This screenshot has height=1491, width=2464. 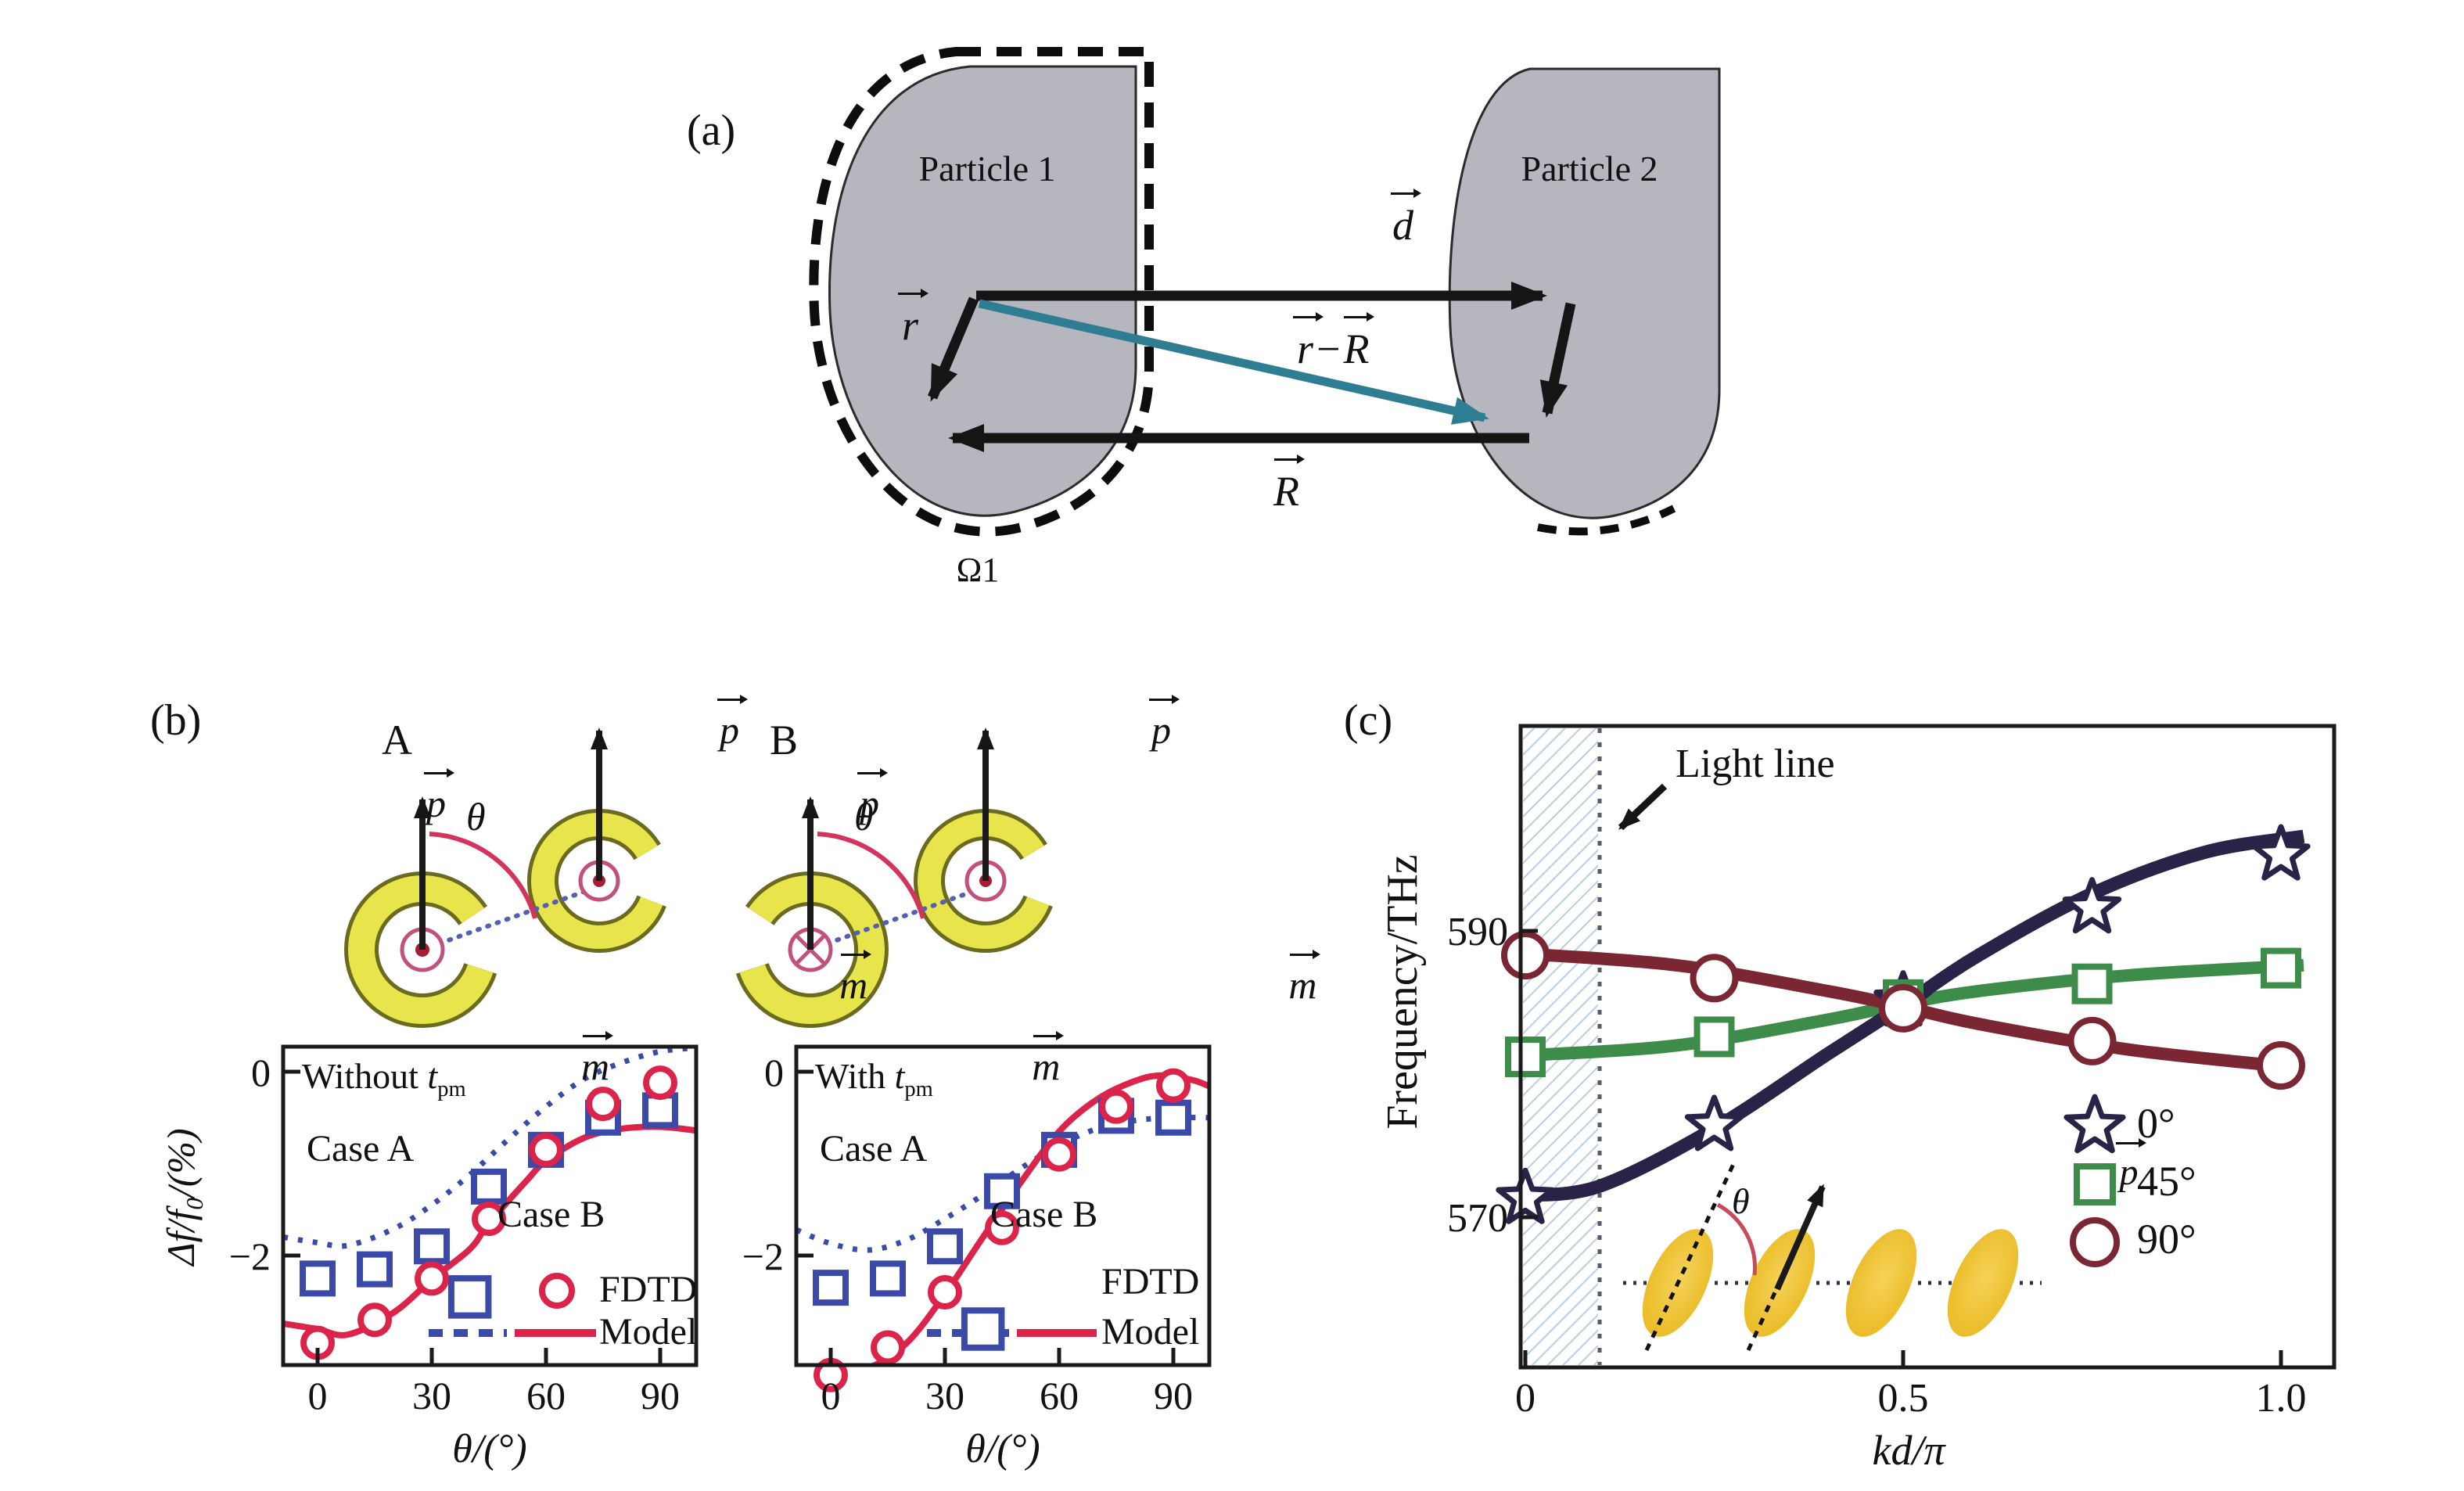 I want to click on m-label-a-left: m, so click(x=597, y=1058).